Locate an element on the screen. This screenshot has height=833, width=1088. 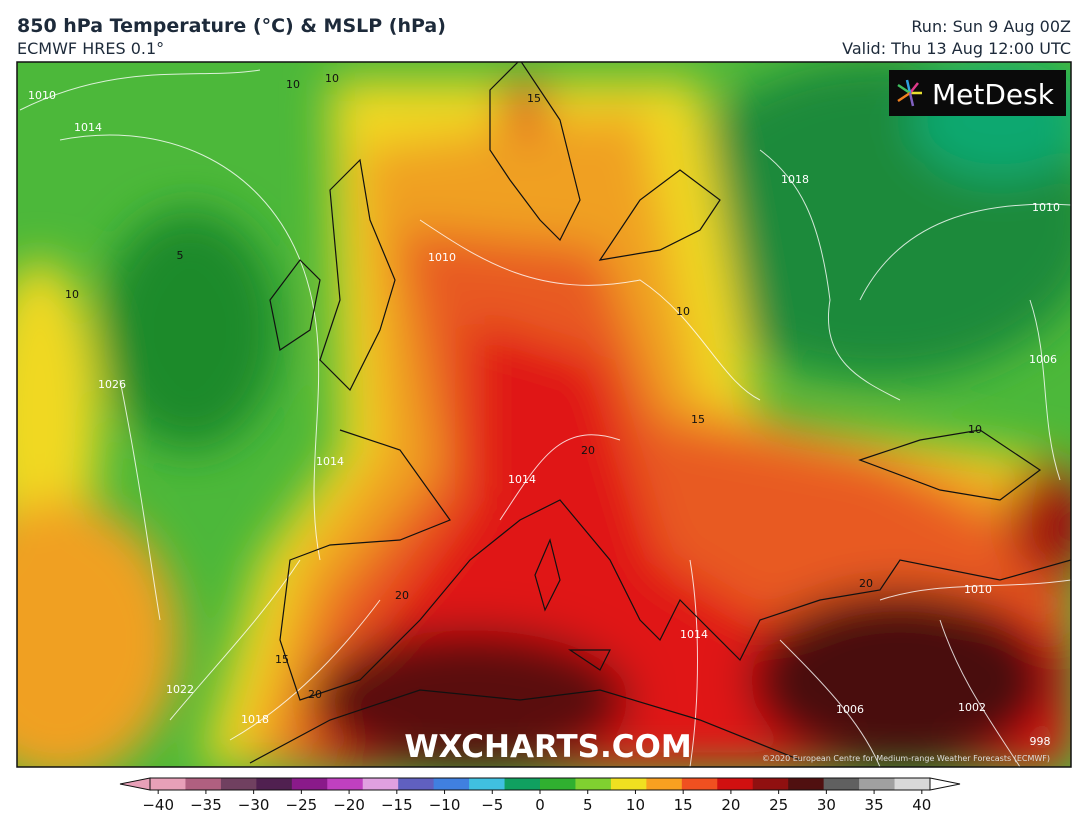
watermark: WXCHARTS.COM is located at coordinates (547, 747).